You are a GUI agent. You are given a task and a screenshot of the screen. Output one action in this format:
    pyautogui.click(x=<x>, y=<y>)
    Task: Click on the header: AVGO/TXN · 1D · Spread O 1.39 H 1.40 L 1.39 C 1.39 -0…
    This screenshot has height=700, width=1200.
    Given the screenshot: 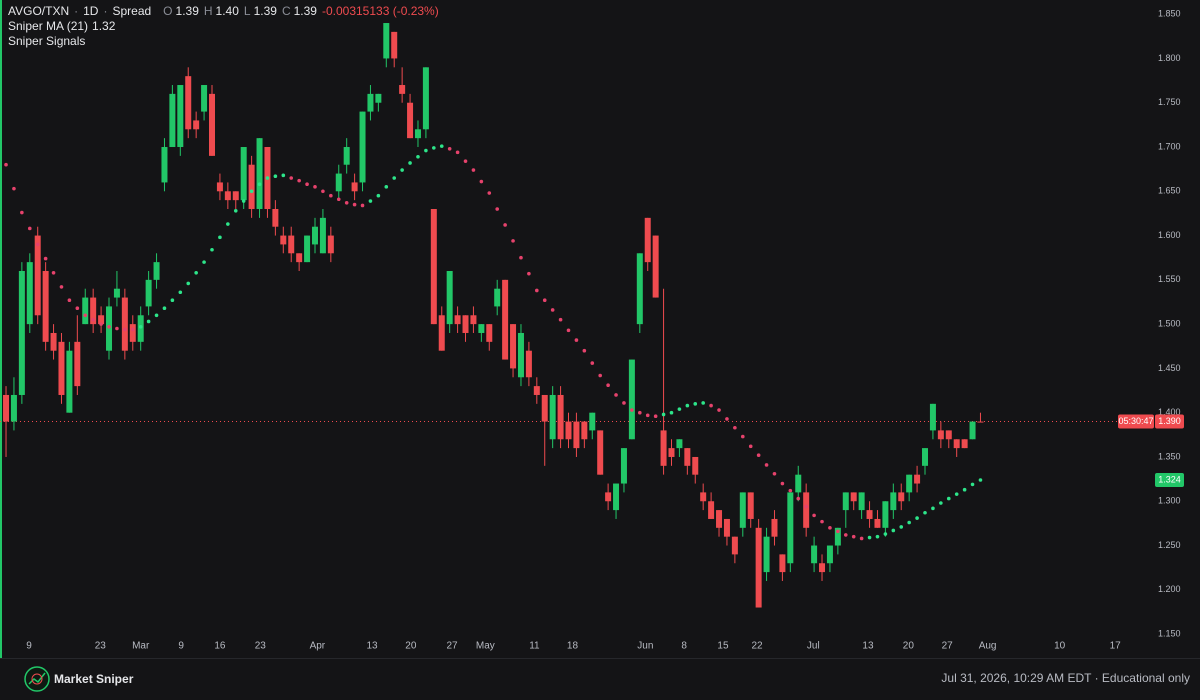 What is the action you would take?
    pyautogui.click(x=223, y=11)
    